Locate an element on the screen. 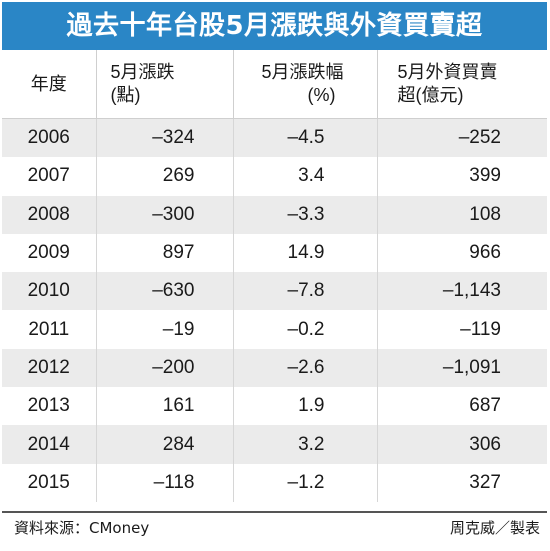  header-points-line2: (點) is located at coordinates (125, 95).